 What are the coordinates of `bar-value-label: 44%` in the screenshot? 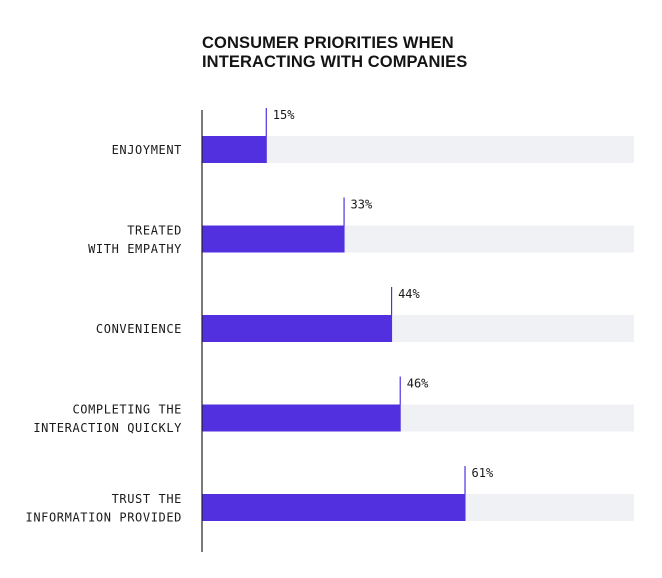 It's located at (409, 294).